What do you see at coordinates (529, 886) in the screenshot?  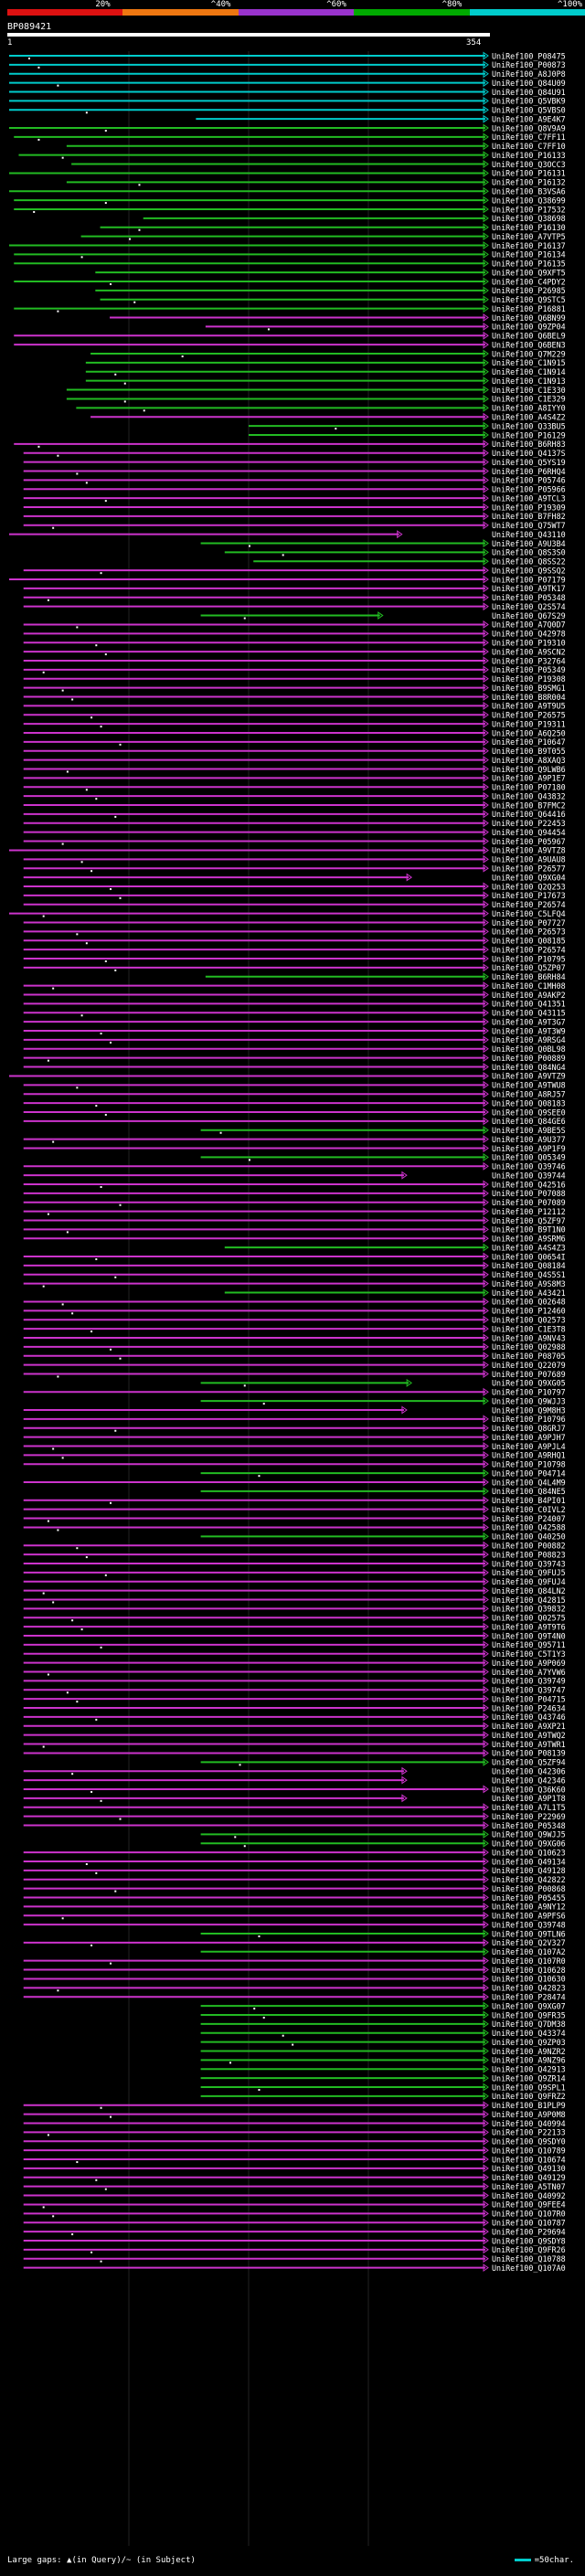 I see `hit-label: UniRef100_Q2Q253` at bounding box center [529, 886].